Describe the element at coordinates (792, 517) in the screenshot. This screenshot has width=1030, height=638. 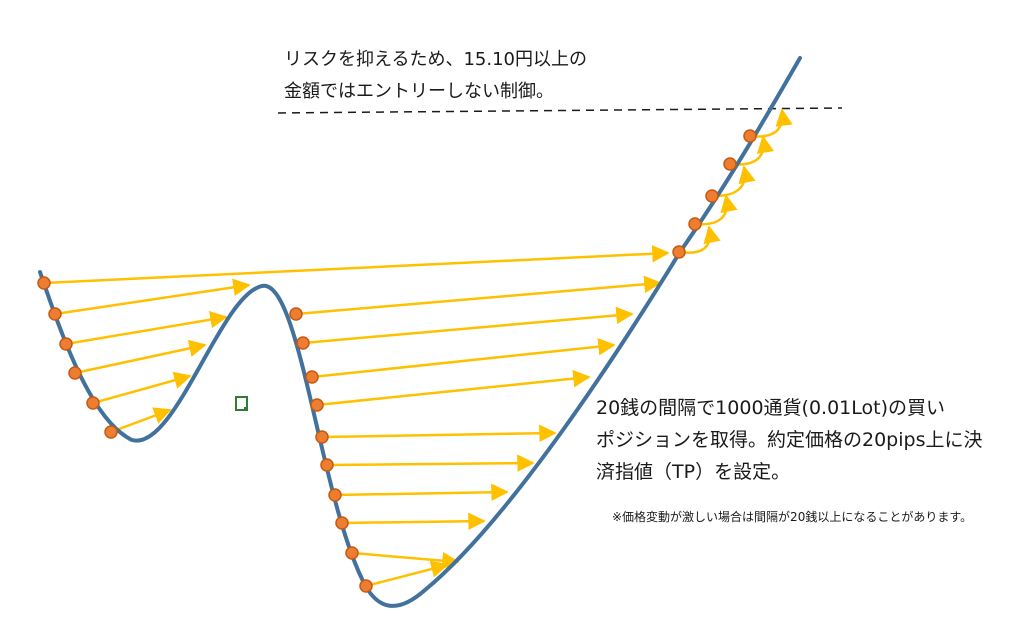
I see `volatility-footnote: ※価格変動が激しい場合は間隔が20銭以上になることがあります。` at that location.